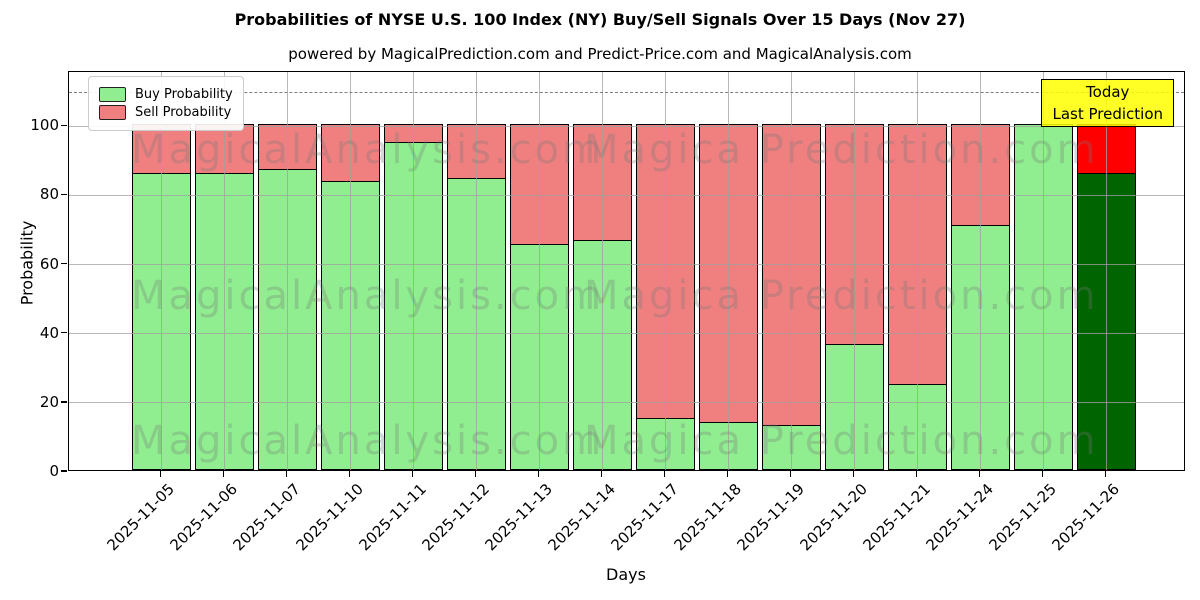 This screenshot has height=600, width=1200. I want to click on threshold-dashed-line, so click(626, 92).